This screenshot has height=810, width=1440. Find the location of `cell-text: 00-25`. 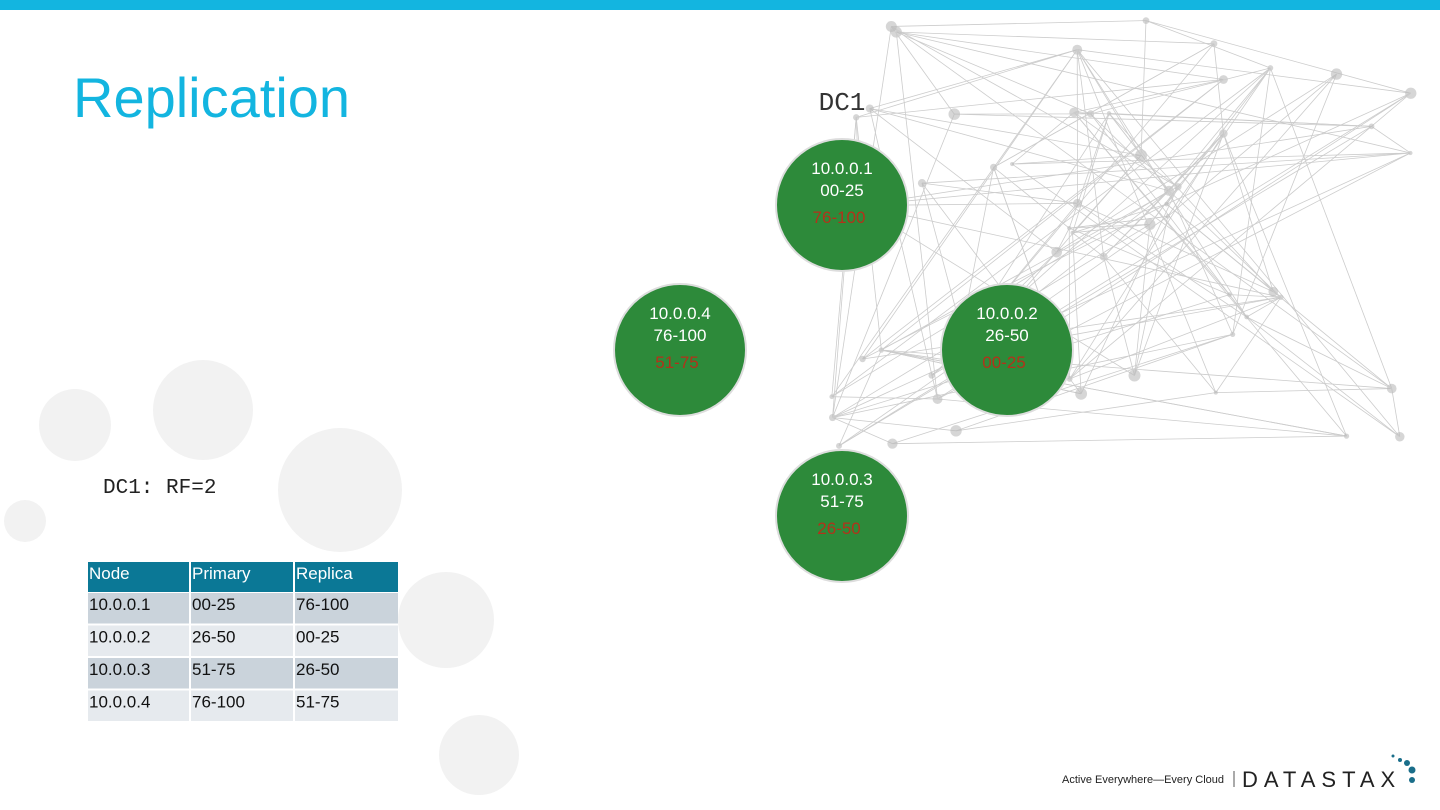

cell-text: 00-25 is located at coordinates (213, 604).